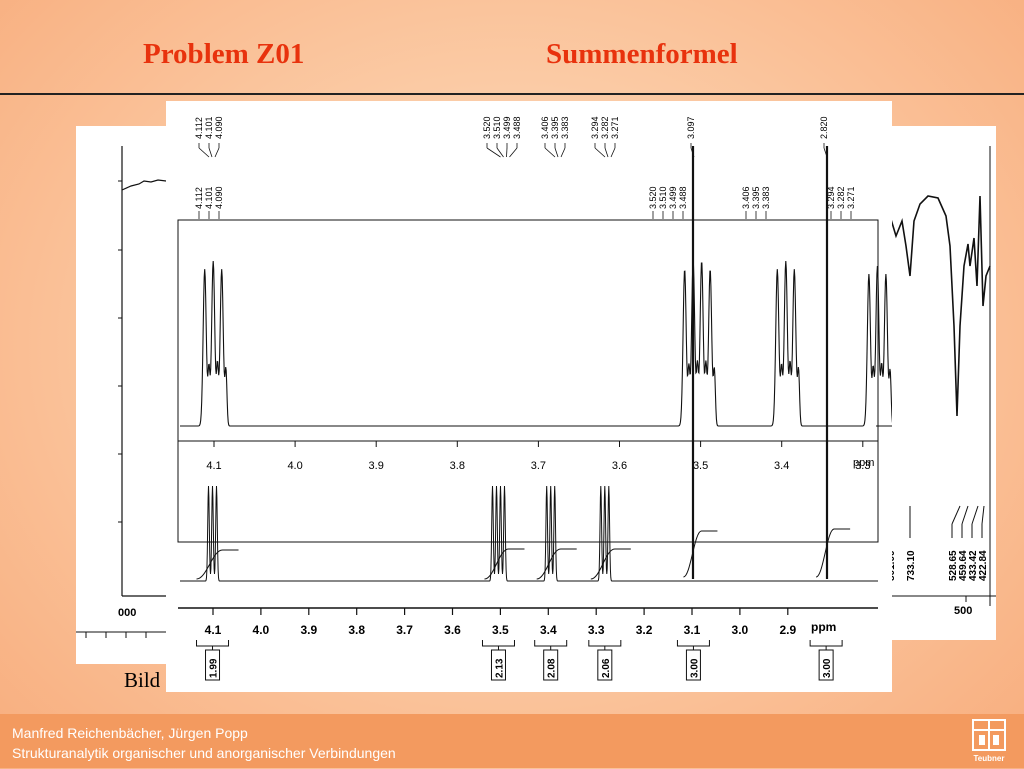 This screenshot has height=769, width=1024. I want to click on inner-peak-label: 3.282, so click(841, 197).